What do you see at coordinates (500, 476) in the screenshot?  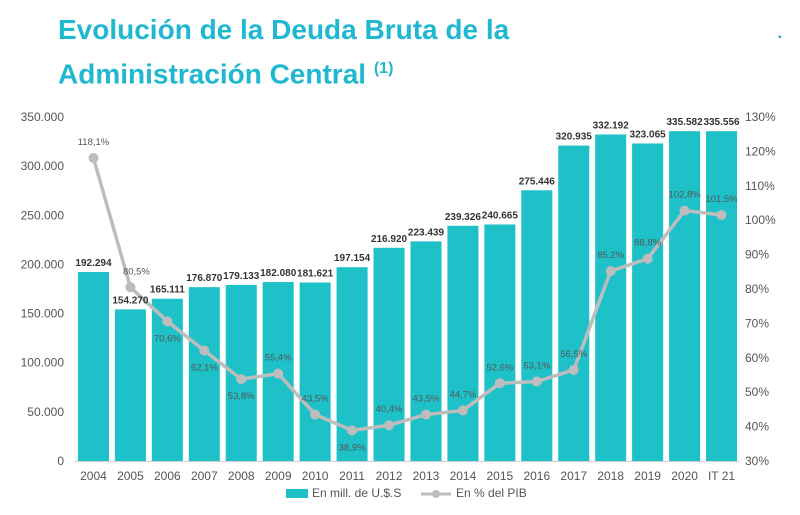 I see `x-tick-label: 2015` at bounding box center [500, 476].